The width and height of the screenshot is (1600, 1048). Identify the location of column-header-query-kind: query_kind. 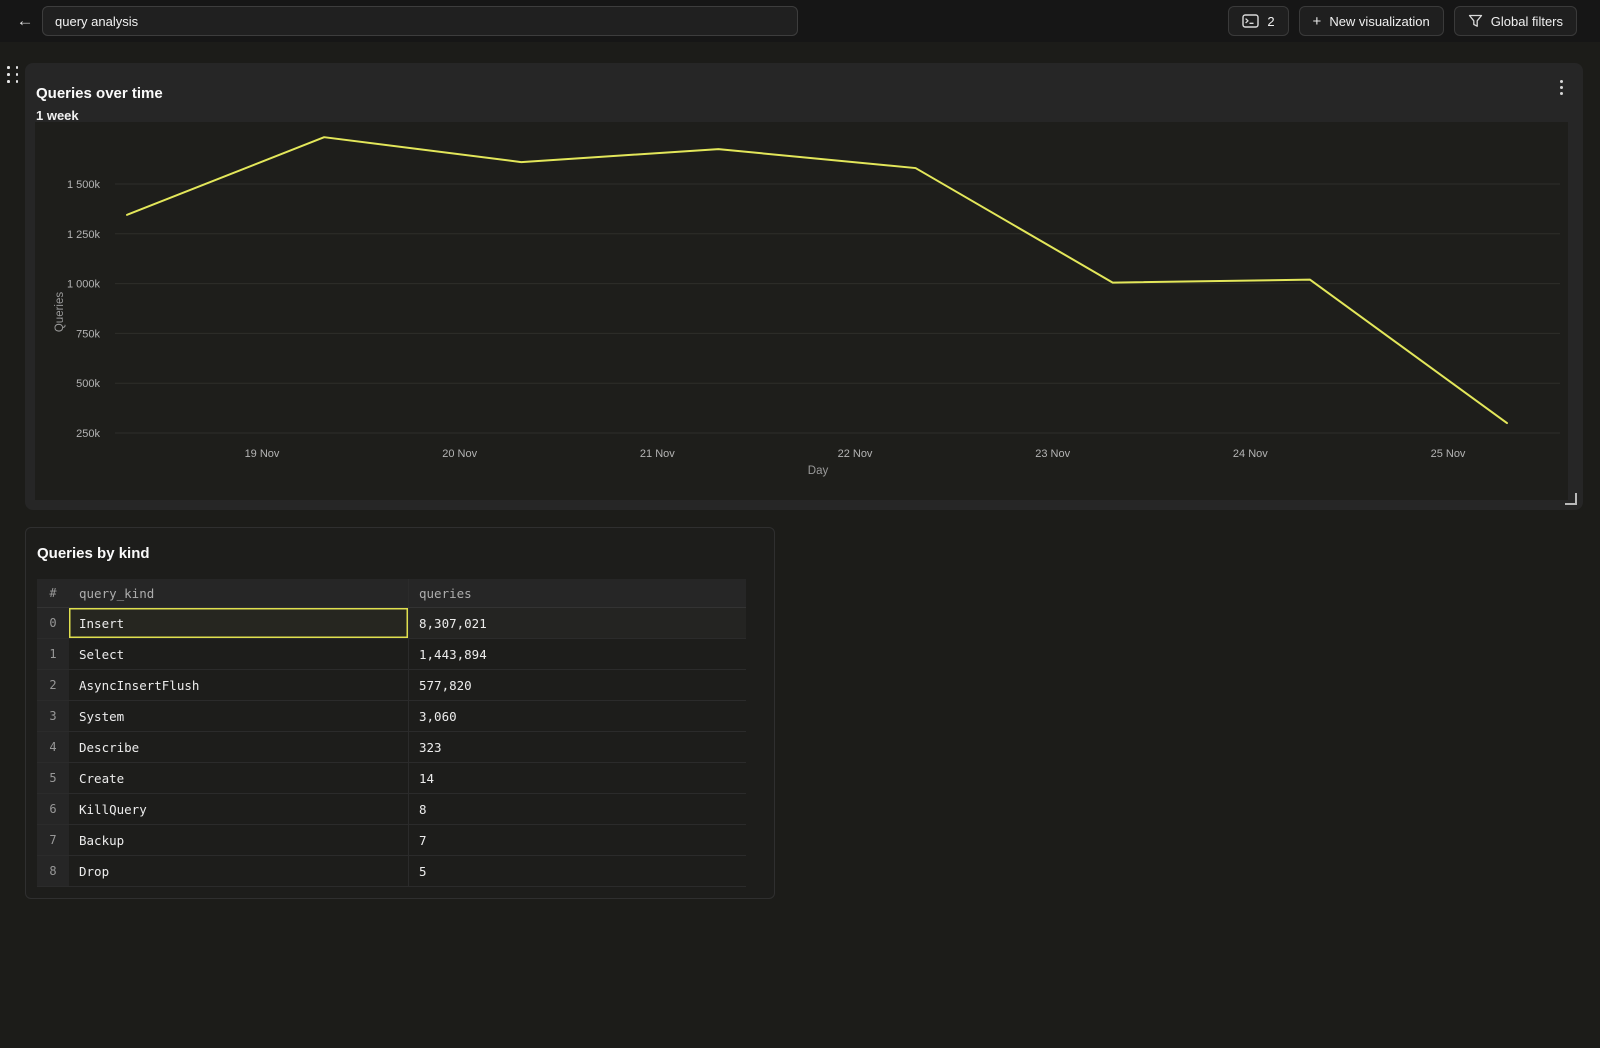
(117, 593).